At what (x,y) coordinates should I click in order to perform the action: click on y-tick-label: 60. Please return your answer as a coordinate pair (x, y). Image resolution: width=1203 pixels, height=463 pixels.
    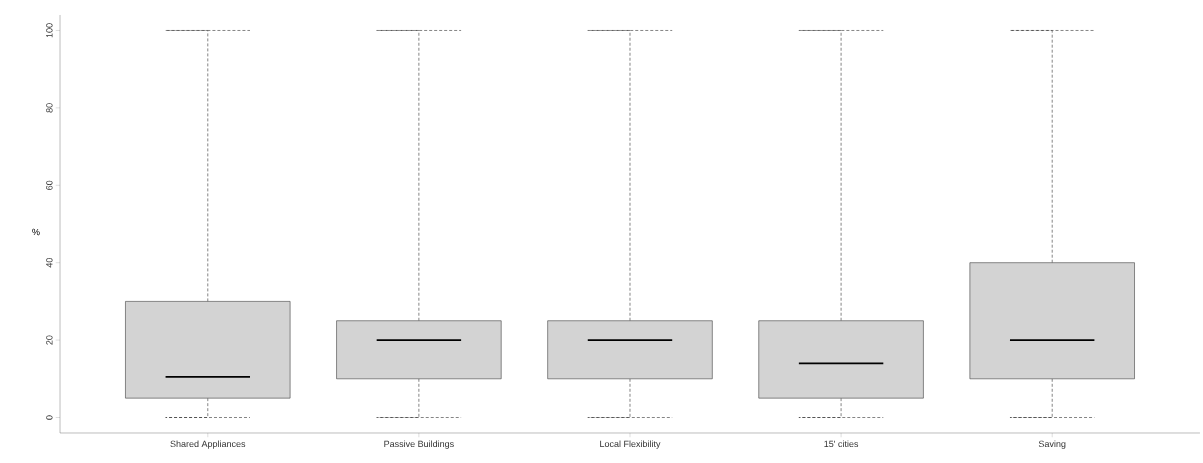
    Looking at the image, I should click on (49, 185).